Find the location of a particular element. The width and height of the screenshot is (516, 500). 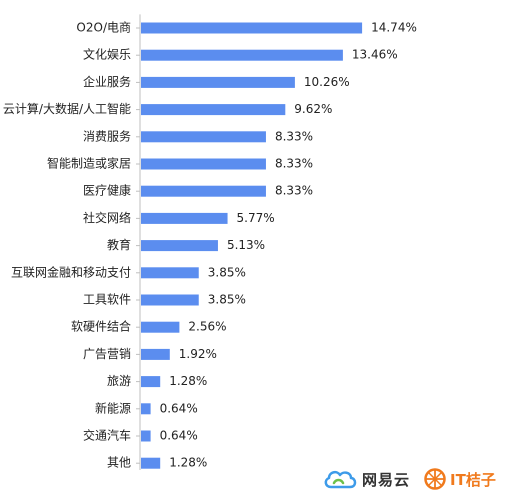

category-label: 企业服务 is located at coordinates (107, 81).